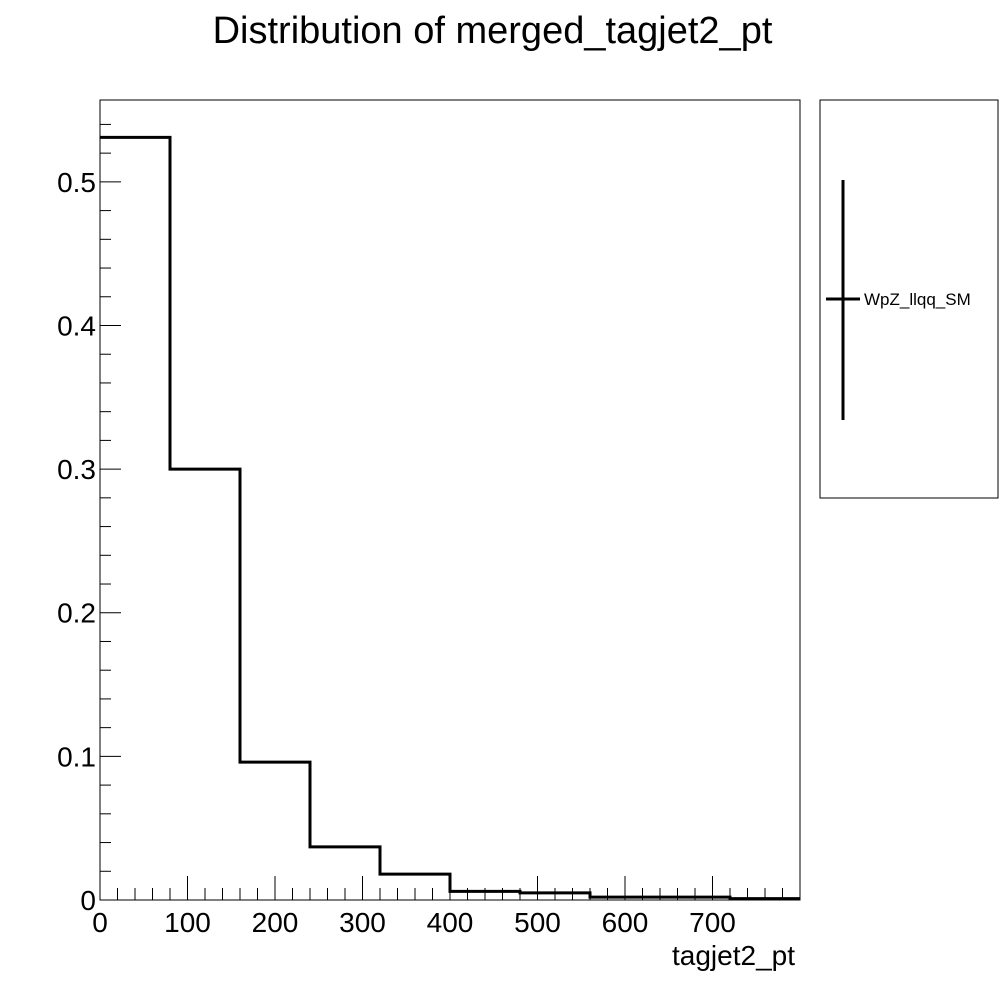 The image size is (1000, 1000). I want to click on y-axis: 0 0.1 0.2 0.3 0.4 0.5, so click(89, 519).